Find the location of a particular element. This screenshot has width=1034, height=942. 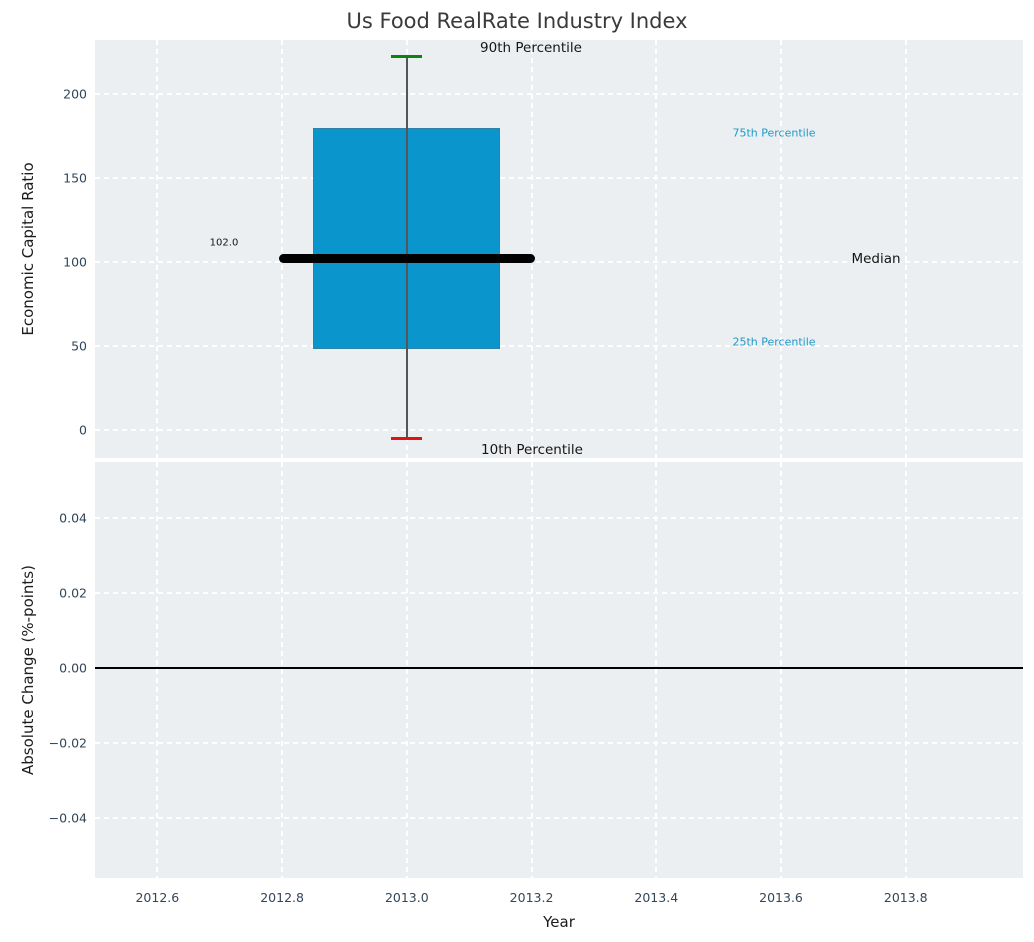

x-tick-label: 2013.4 is located at coordinates (656, 897).